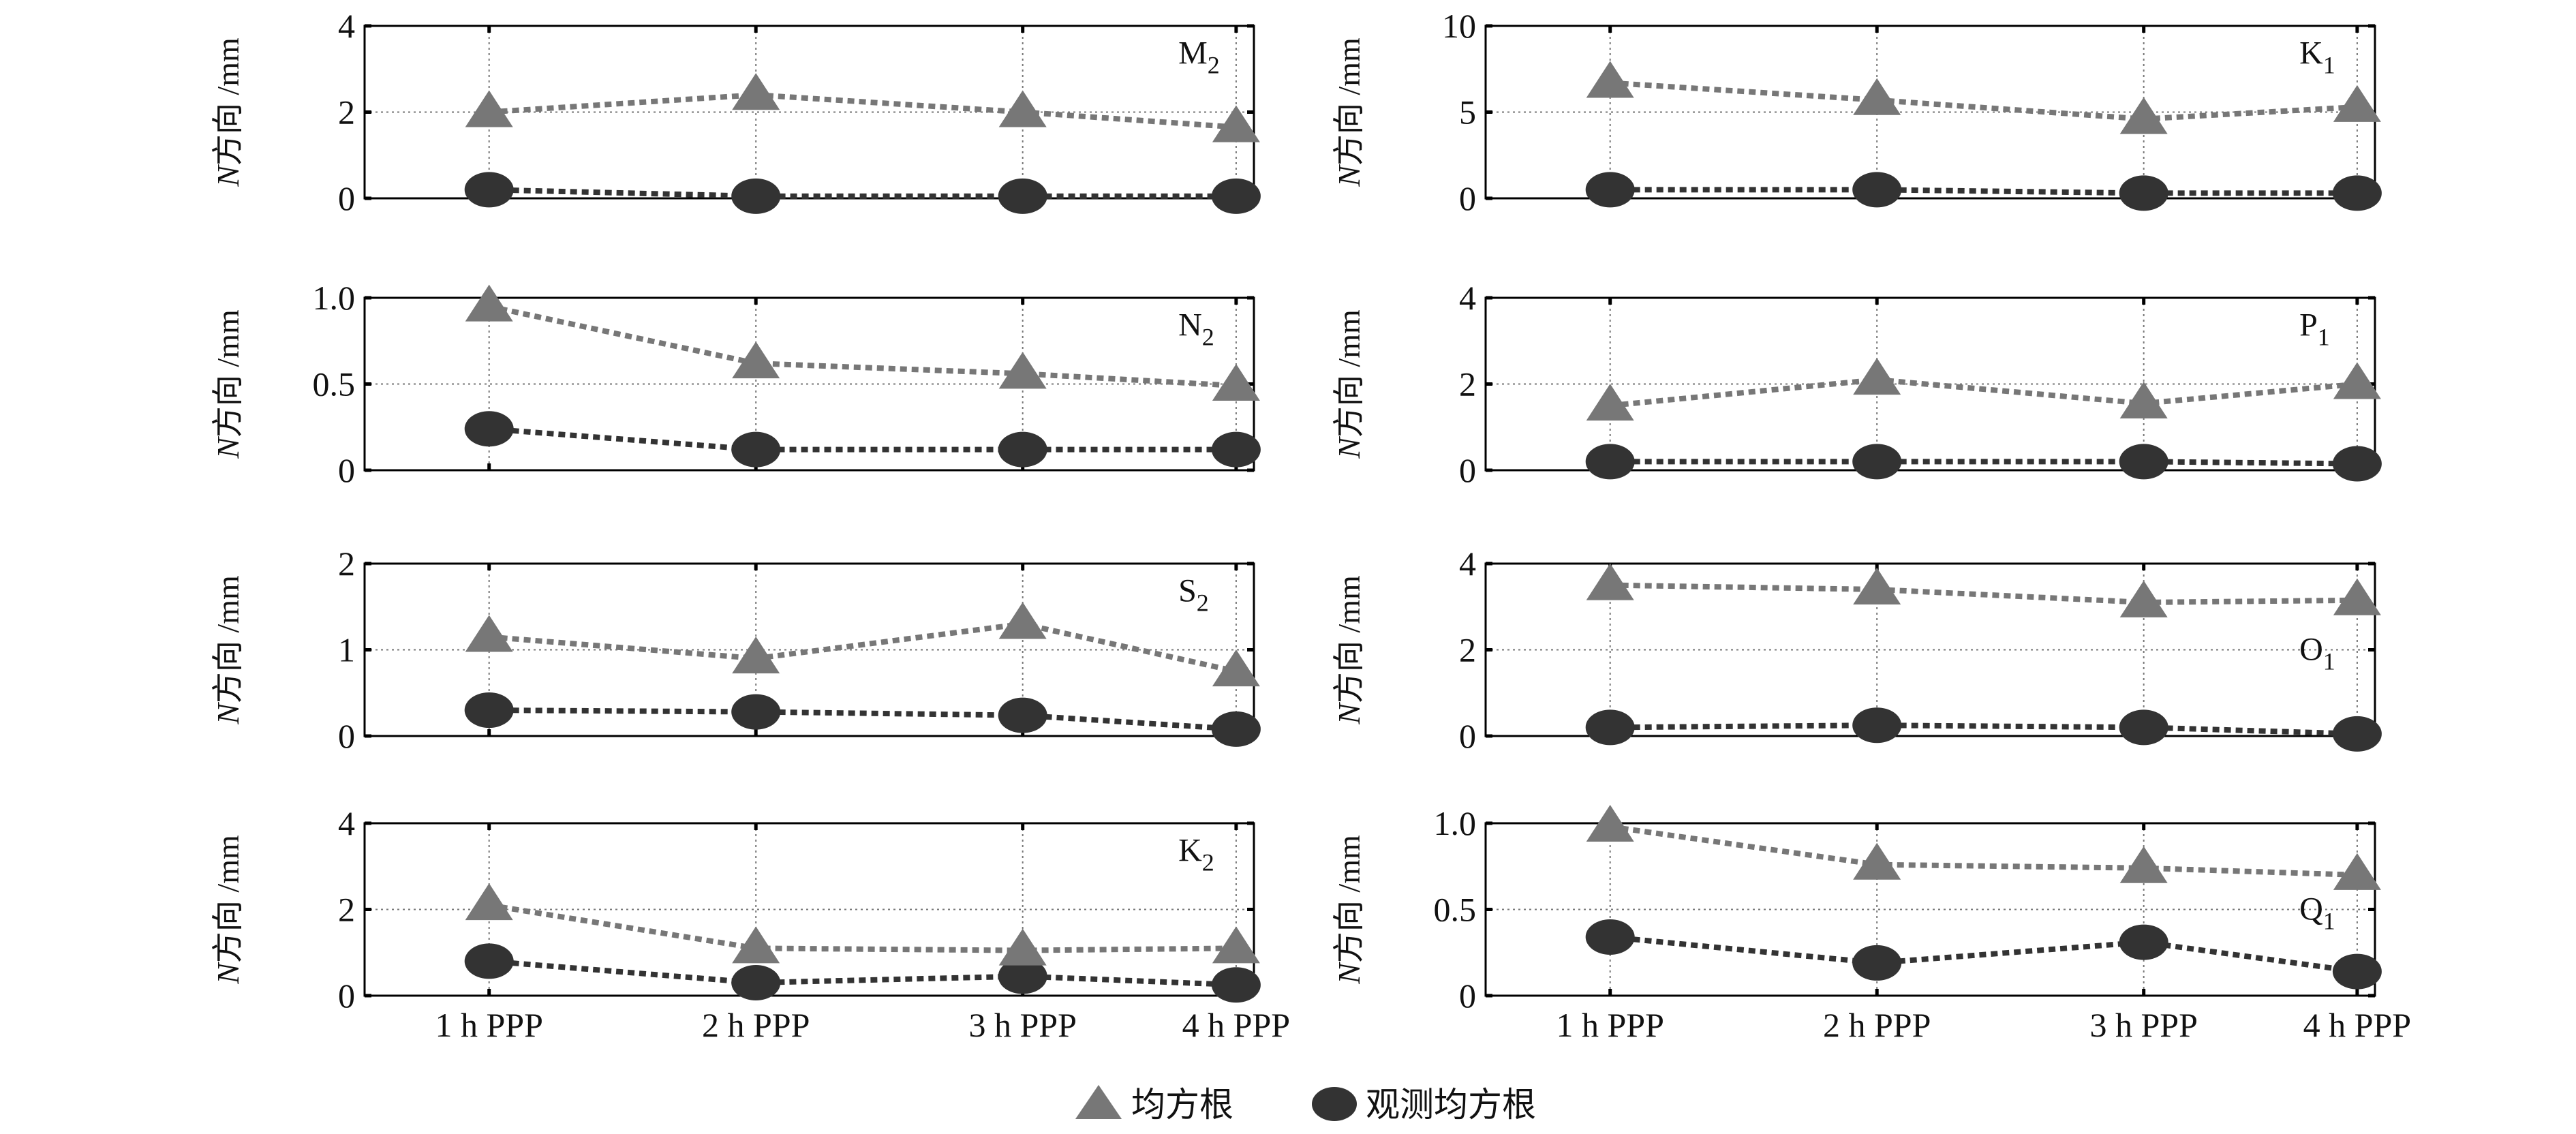  Describe the element at coordinates (2311, 909) in the screenshot. I see `panel-label-main: Q` at that location.